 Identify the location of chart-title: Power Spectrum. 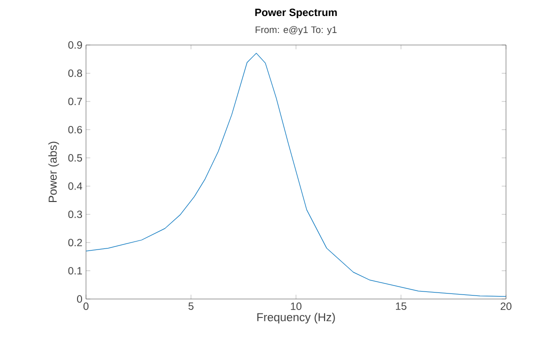
(296, 13).